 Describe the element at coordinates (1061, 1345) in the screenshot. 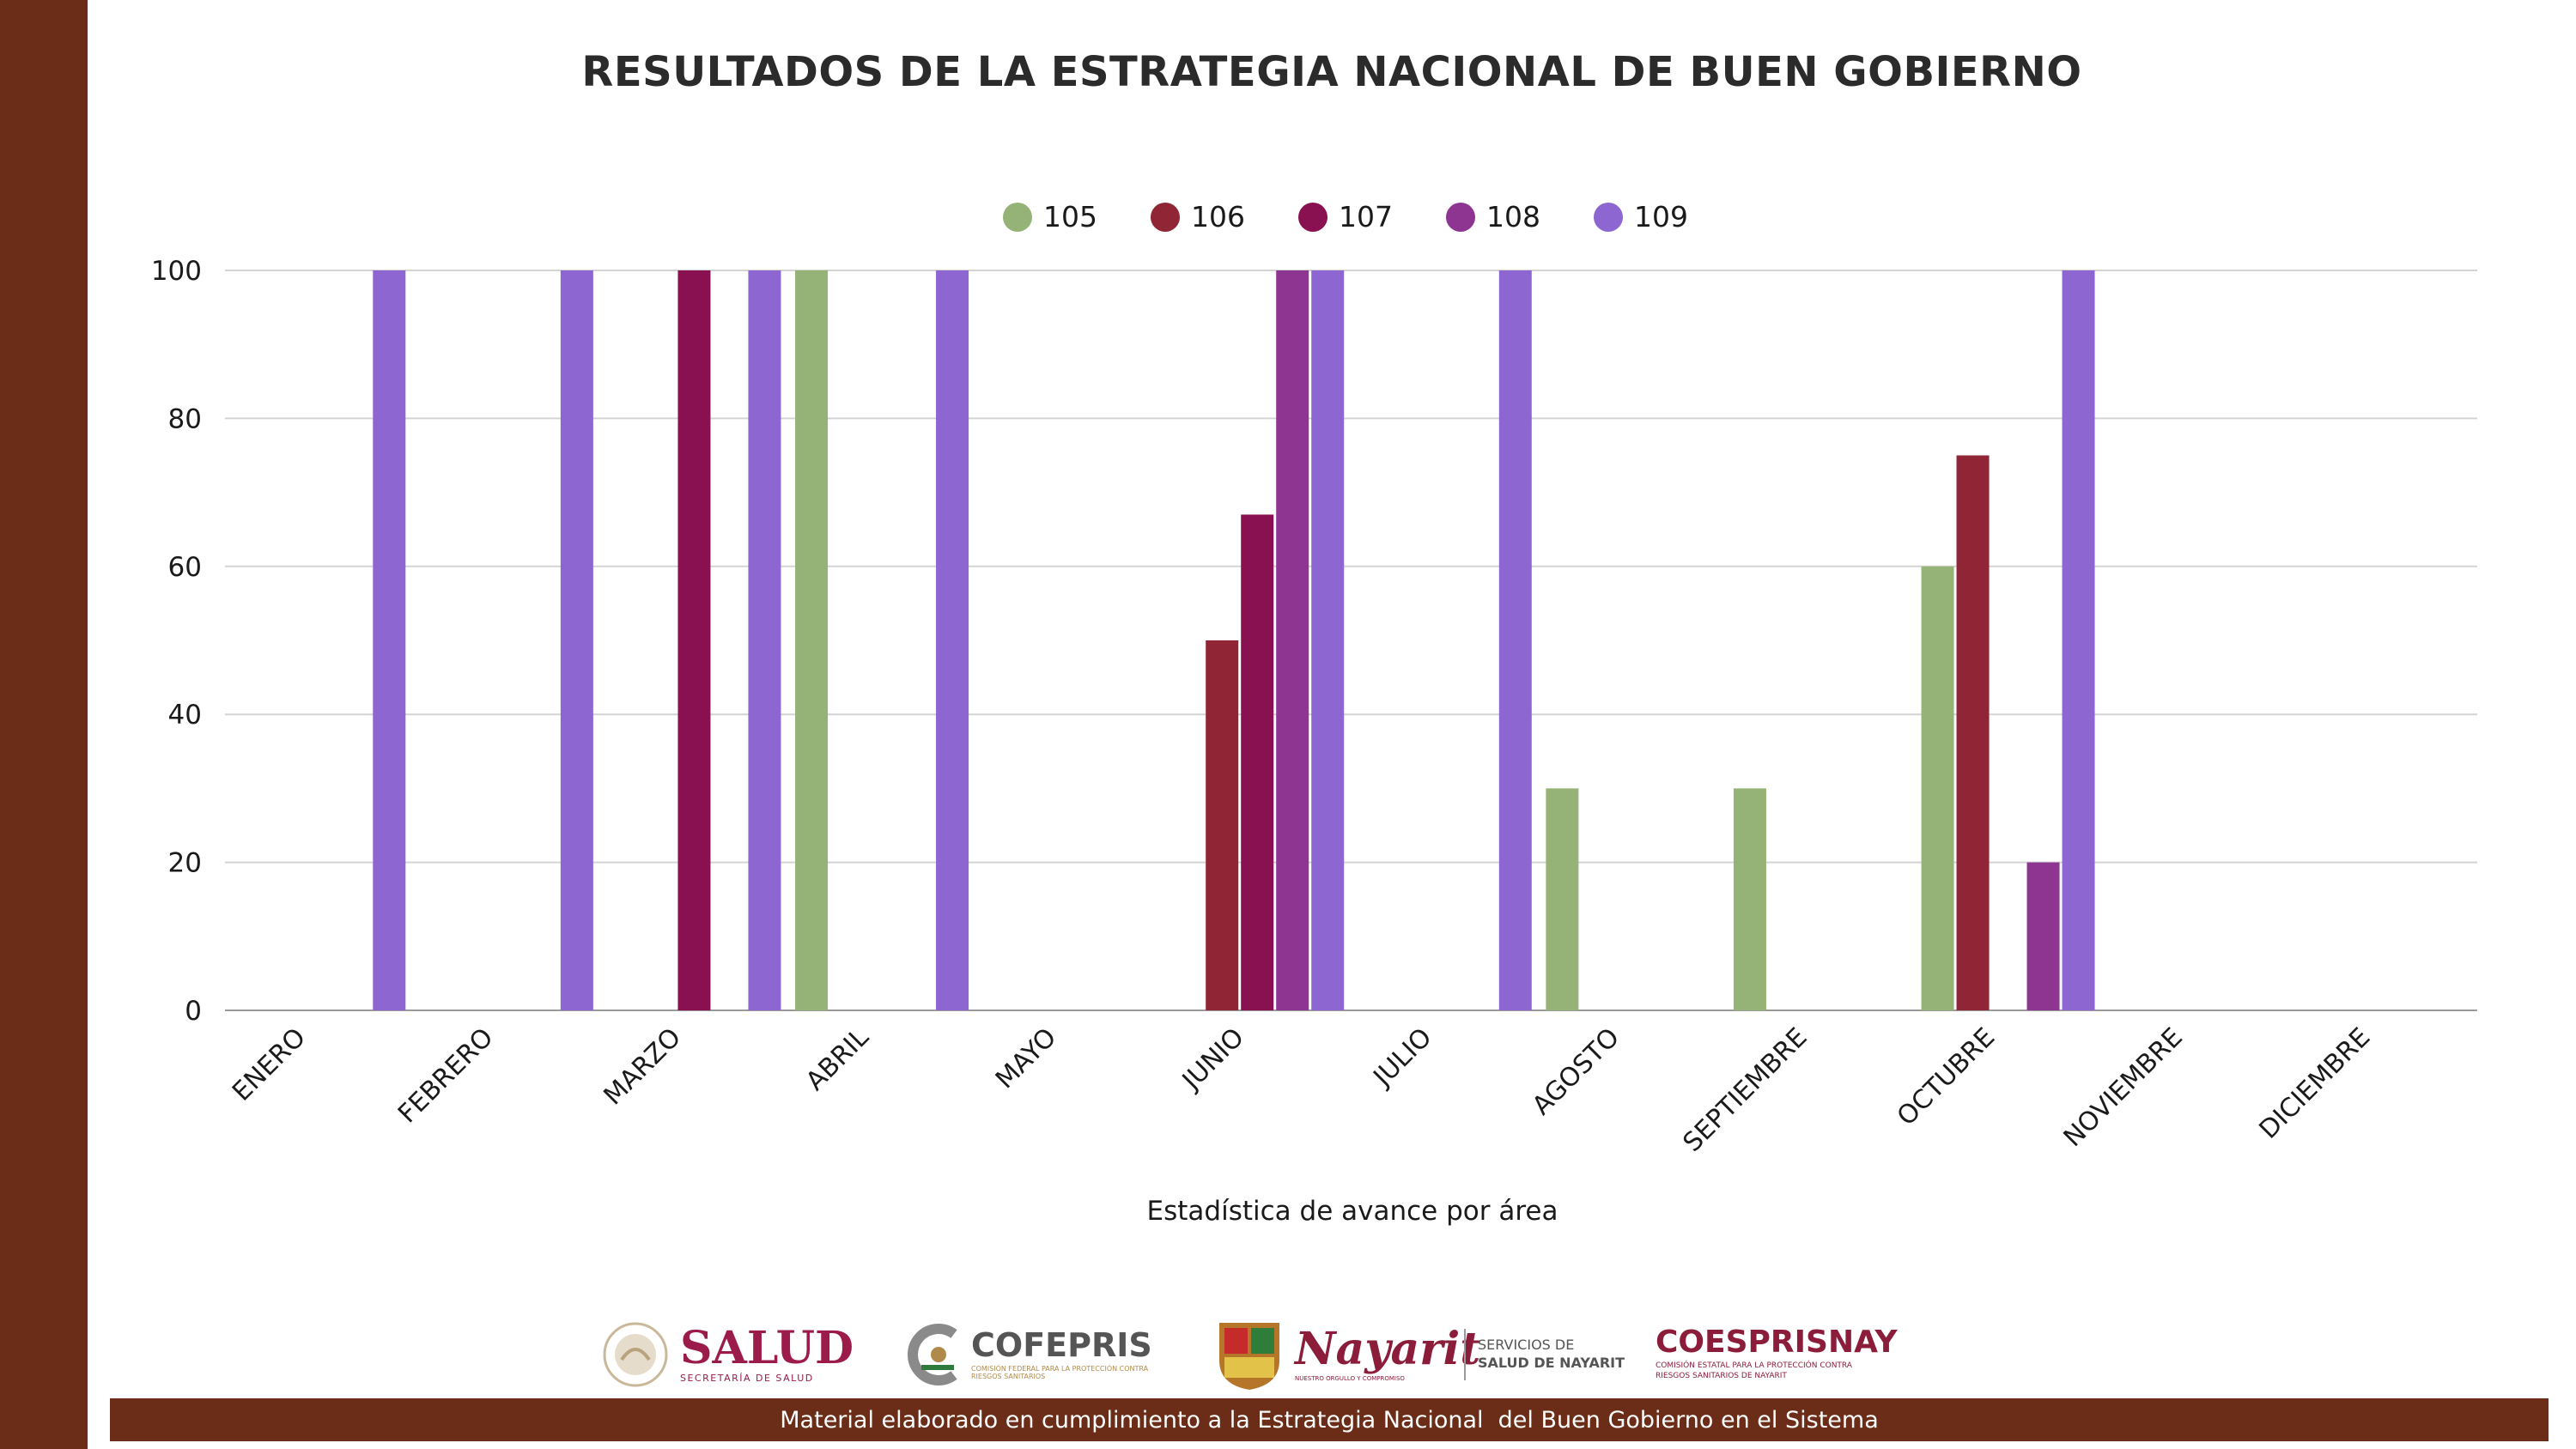

I see `cofepris-name: COFEPRIS` at that location.